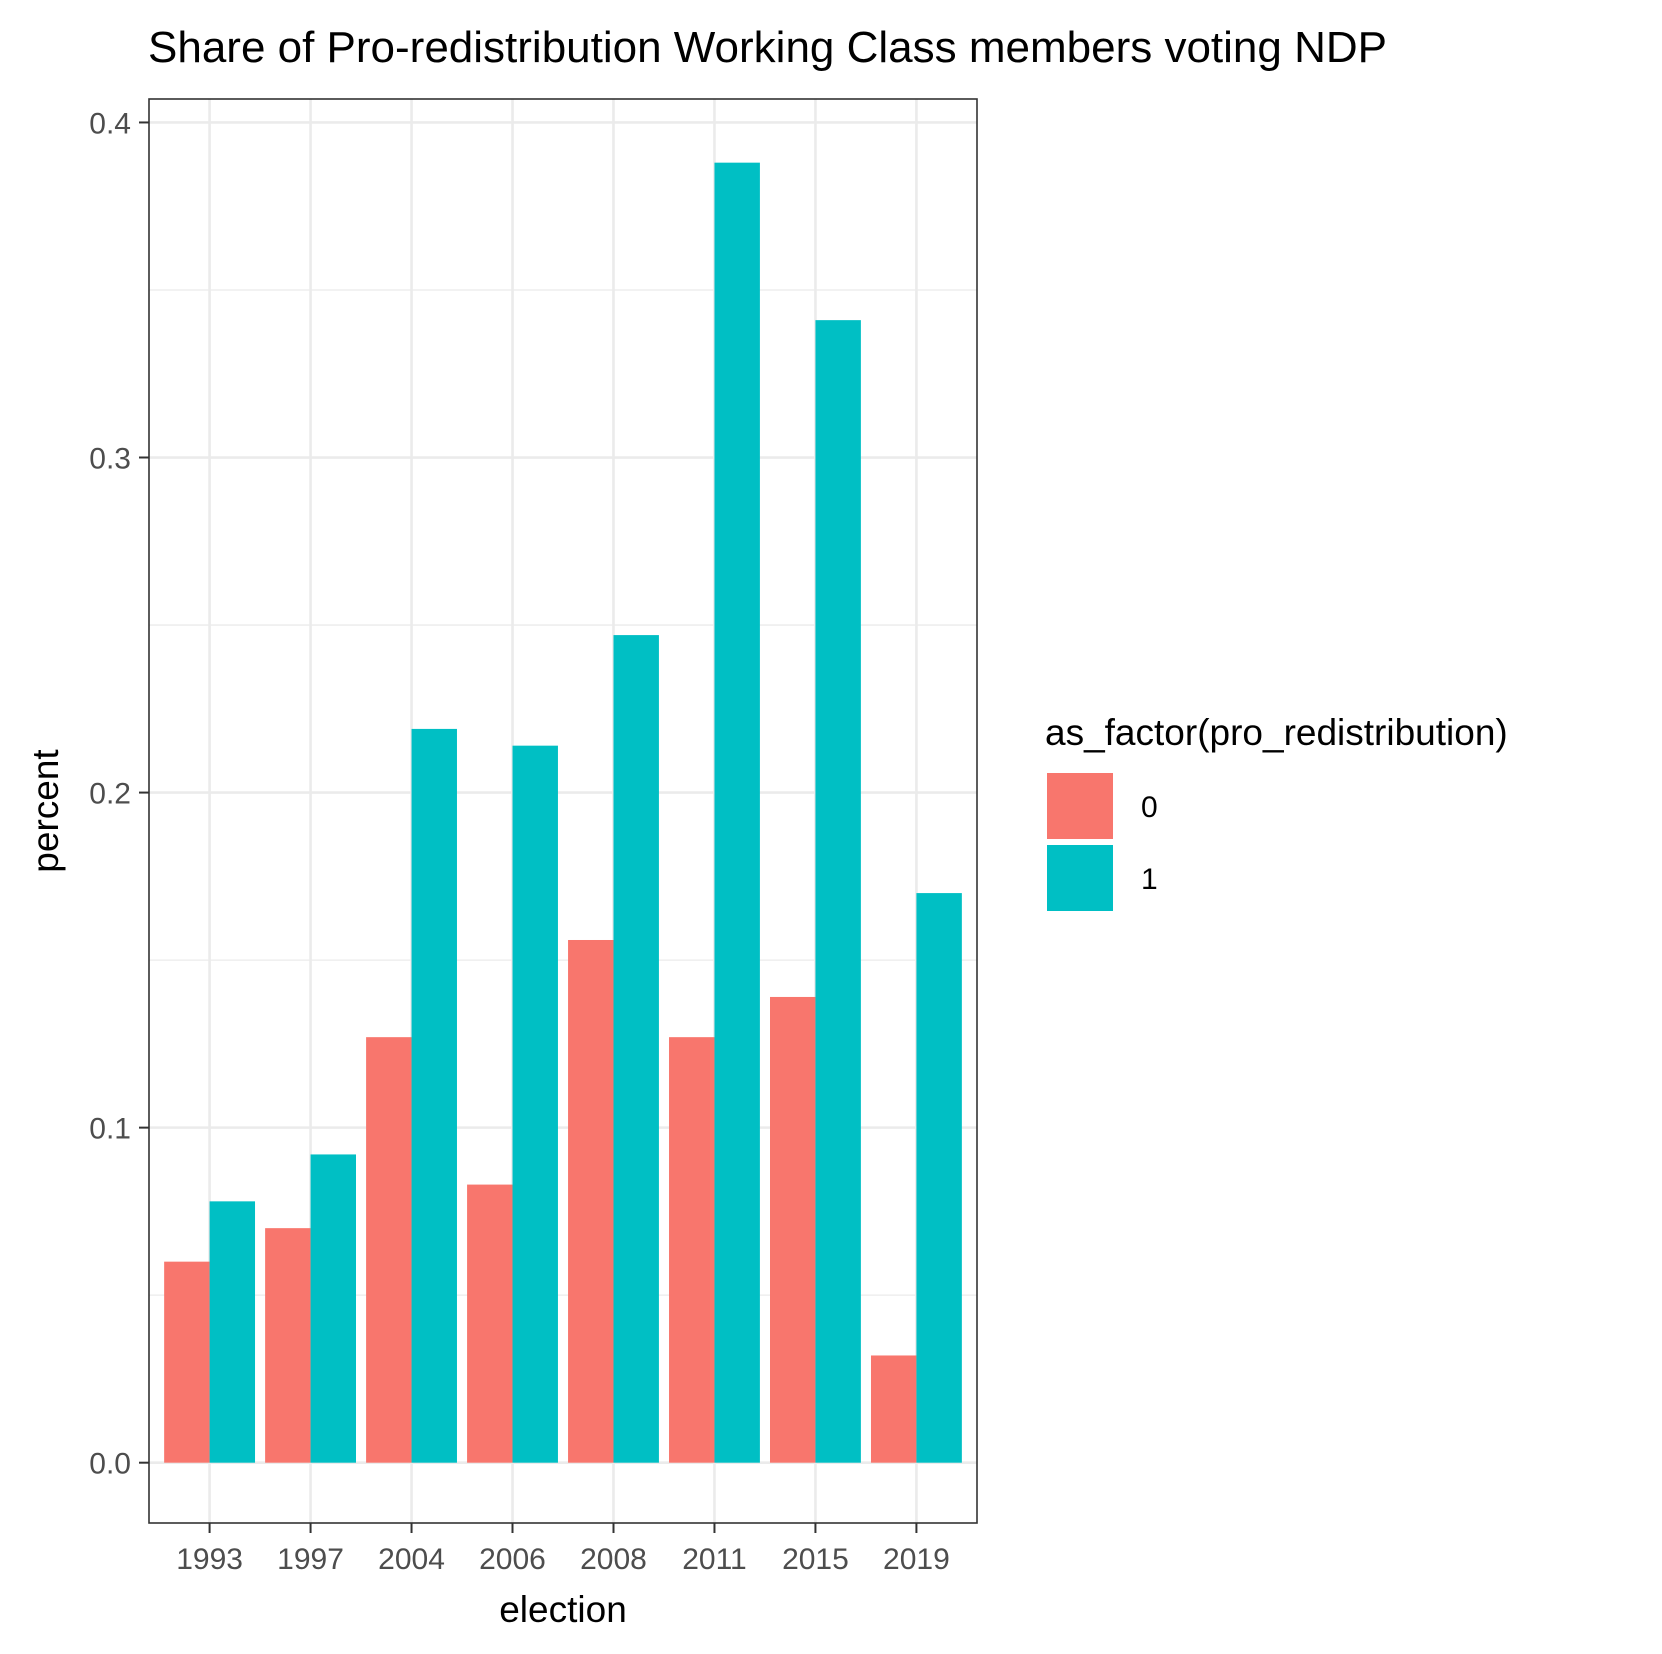  What do you see at coordinates (838, 891) in the screenshot?
I see `bar-series-1-2015` at bounding box center [838, 891].